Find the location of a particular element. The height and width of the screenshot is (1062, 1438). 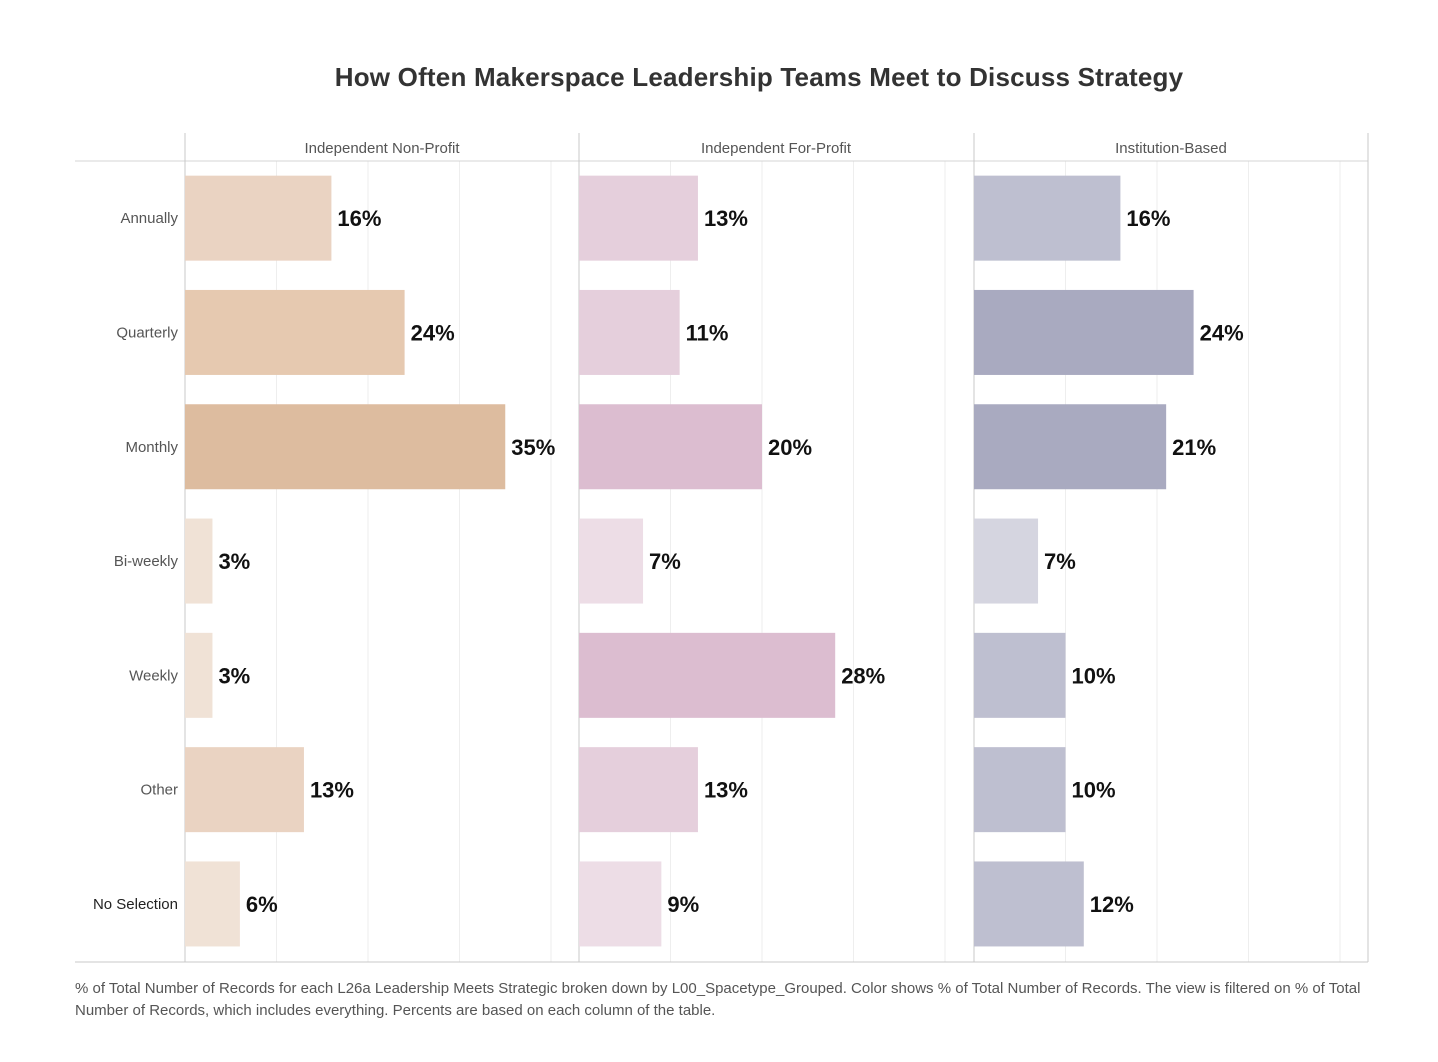

category-label: Bi-weekly is located at coordinates (146, 561).